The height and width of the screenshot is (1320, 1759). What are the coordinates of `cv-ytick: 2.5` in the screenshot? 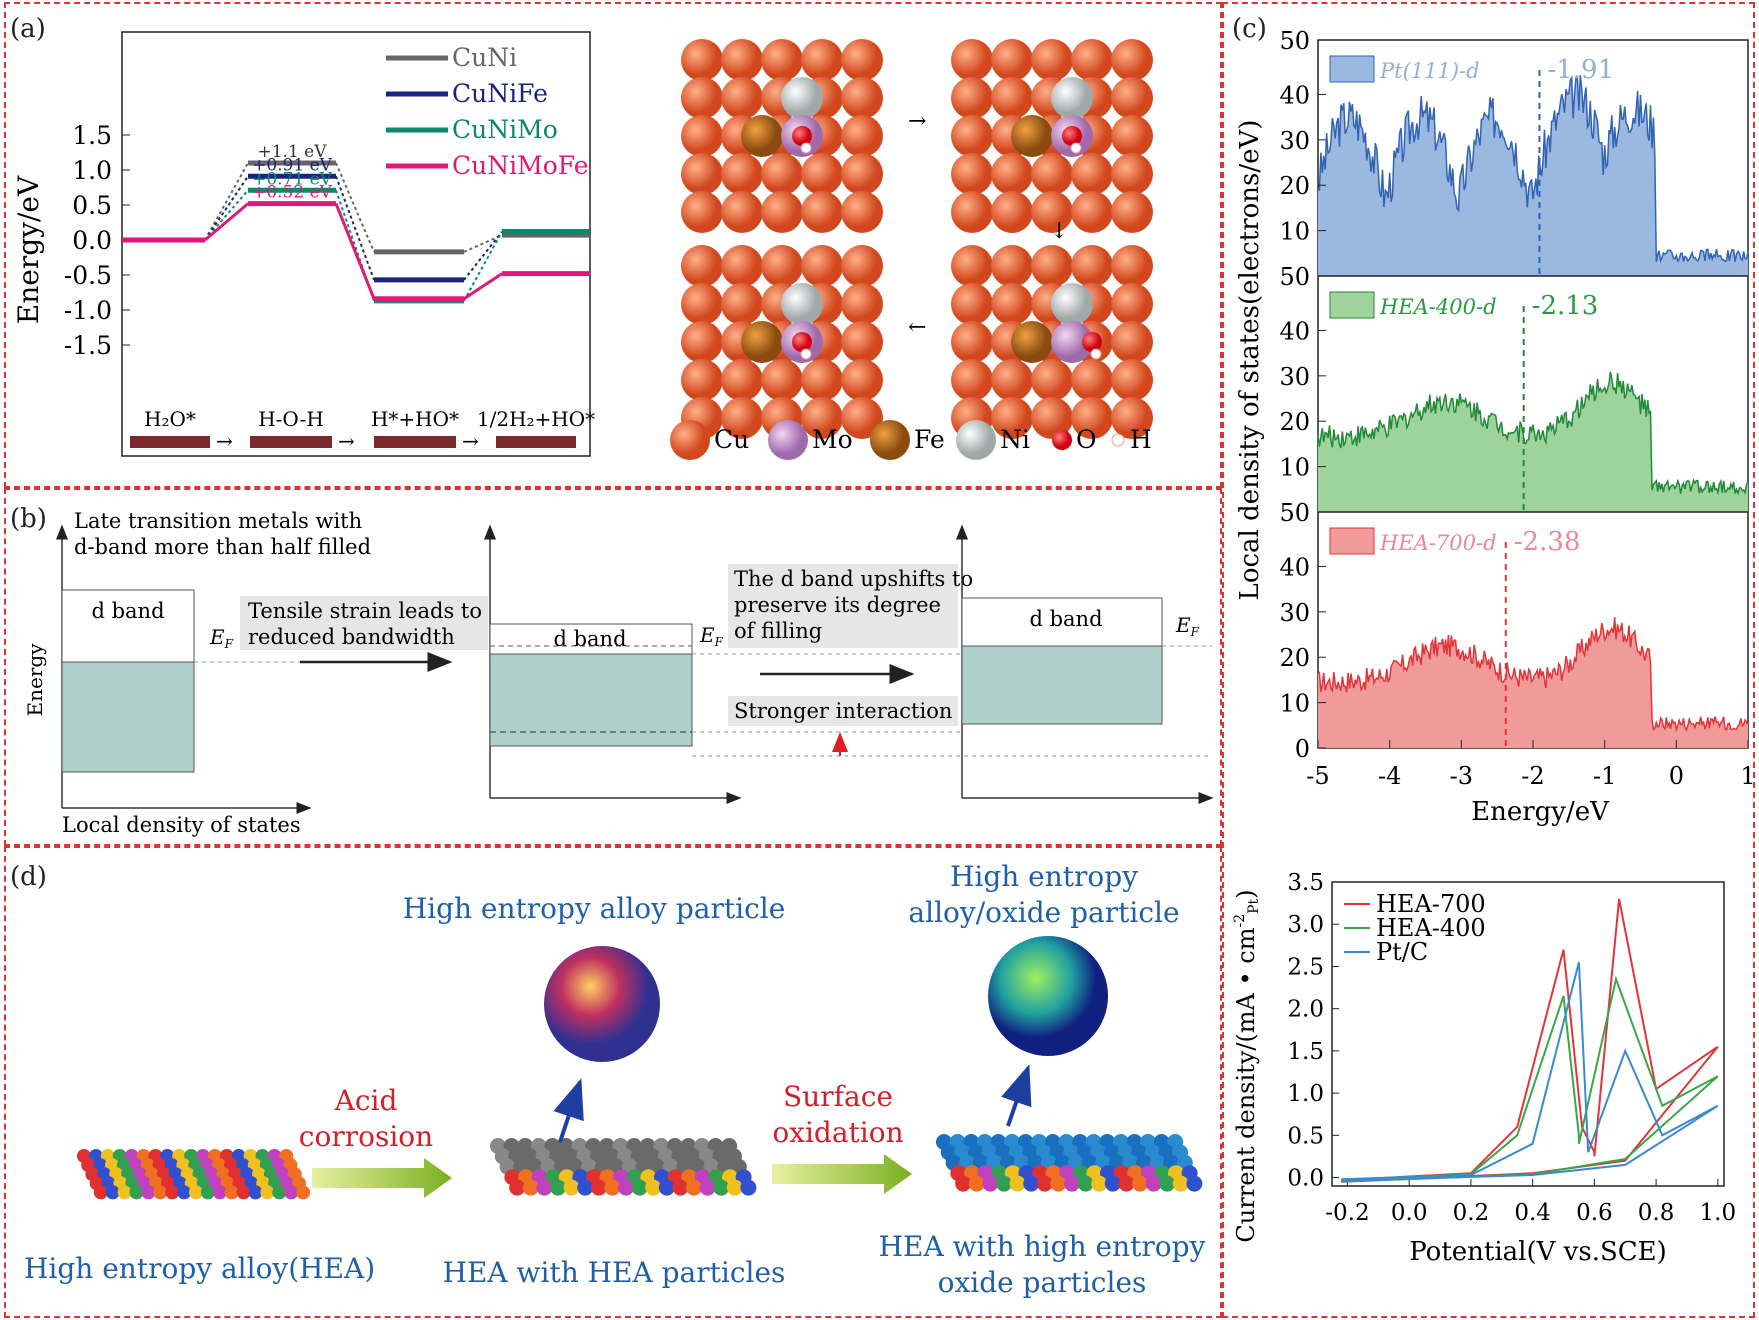 It's located at (1305, 967).